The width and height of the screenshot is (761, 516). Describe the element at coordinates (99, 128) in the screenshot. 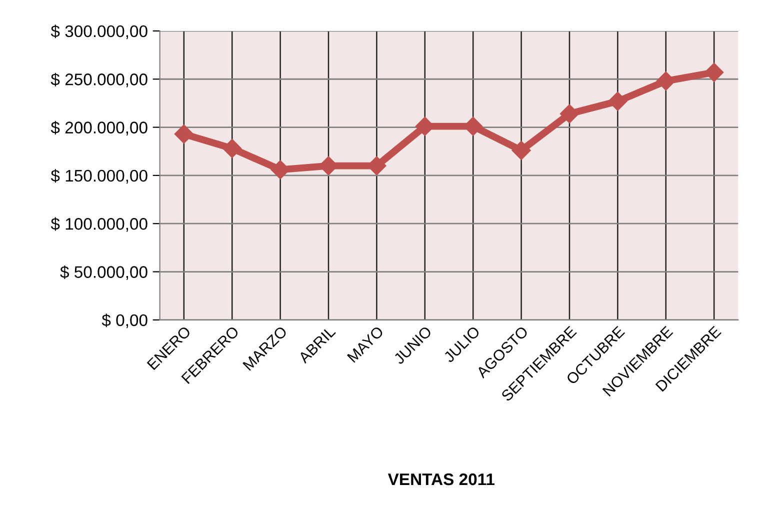

I see `y-tick-label: $ 200.000,00` at that location.